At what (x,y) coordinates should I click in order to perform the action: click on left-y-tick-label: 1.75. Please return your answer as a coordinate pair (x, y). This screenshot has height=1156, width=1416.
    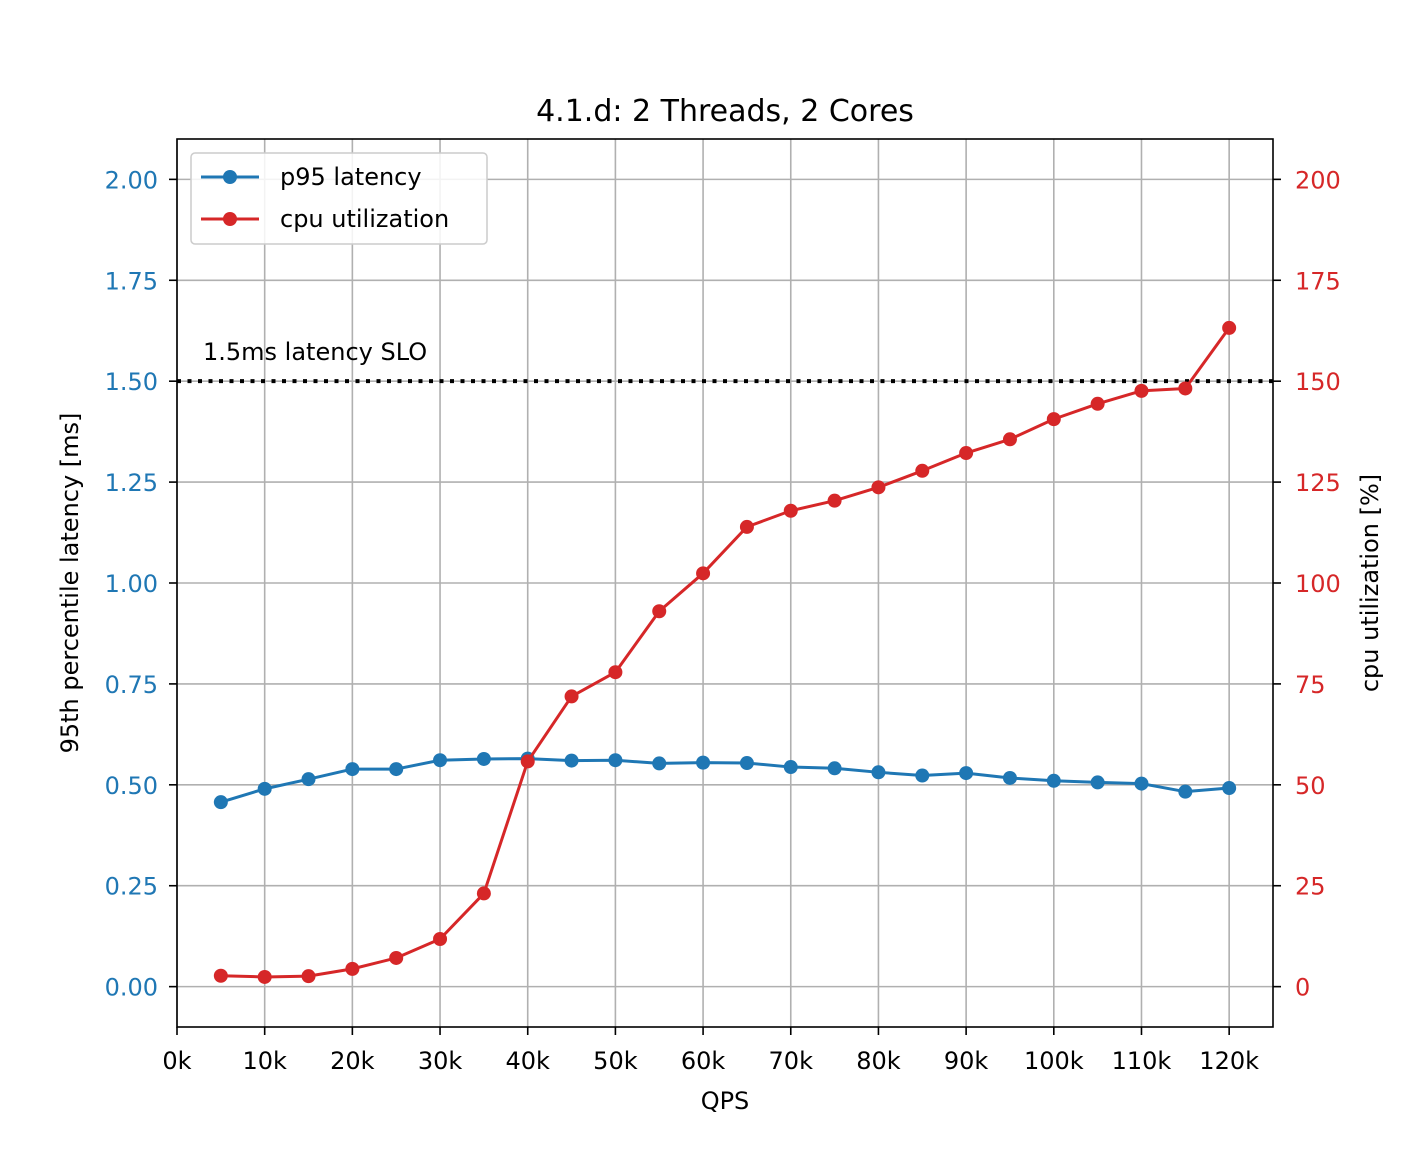
    Looking at the image, I should click on (131, 281).